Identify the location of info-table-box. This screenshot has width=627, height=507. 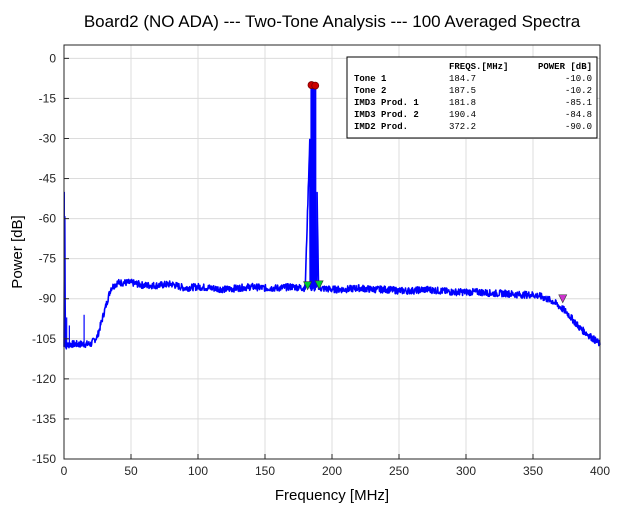
(472, 97).